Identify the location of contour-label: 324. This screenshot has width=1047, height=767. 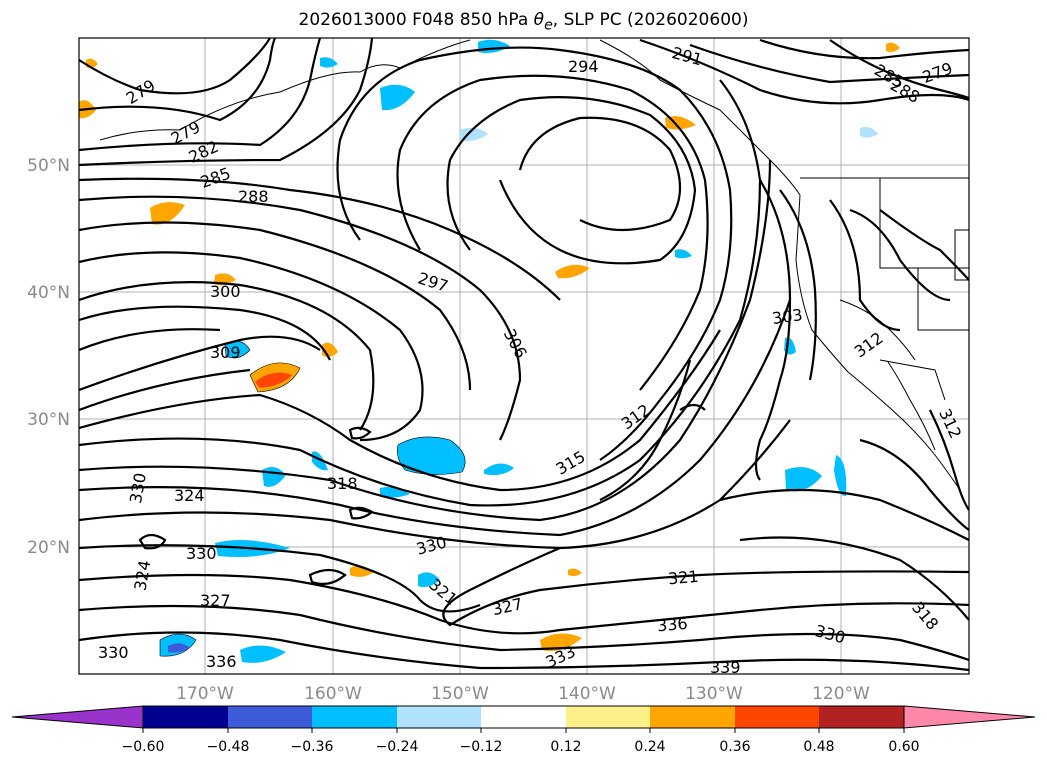
(189, 495).